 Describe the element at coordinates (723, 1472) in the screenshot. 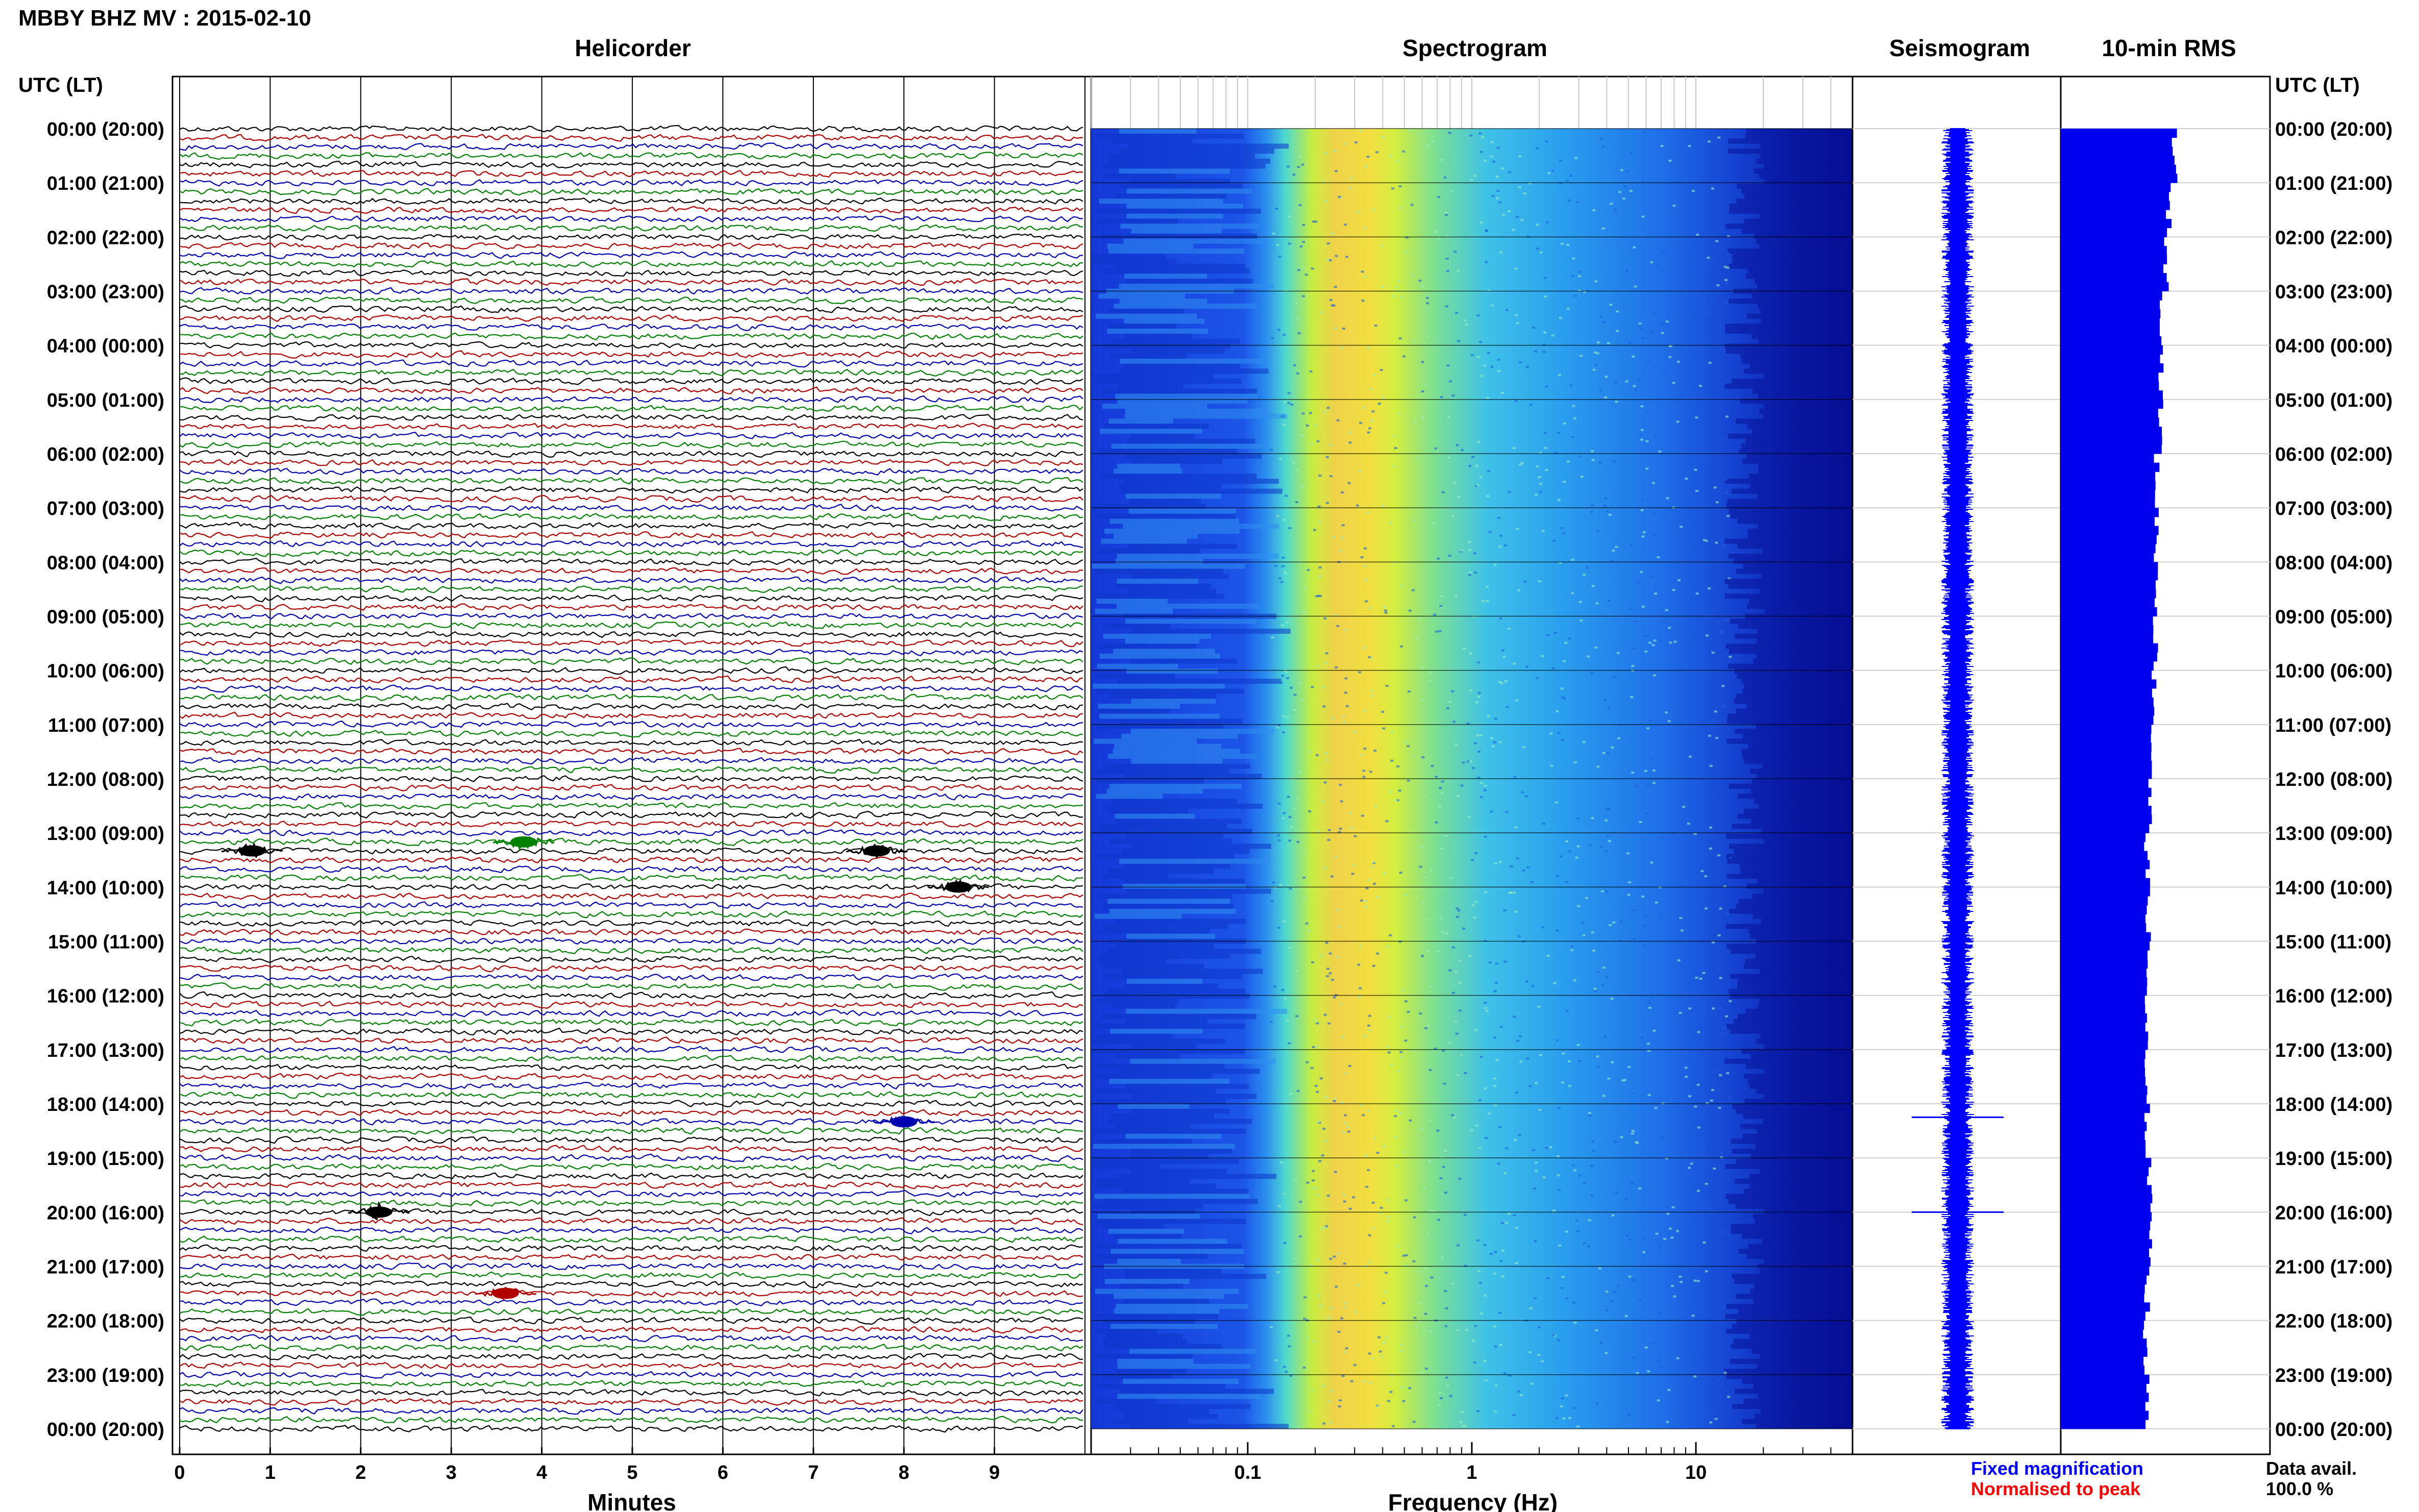

I see `minute-tick-label: 6` at that location.